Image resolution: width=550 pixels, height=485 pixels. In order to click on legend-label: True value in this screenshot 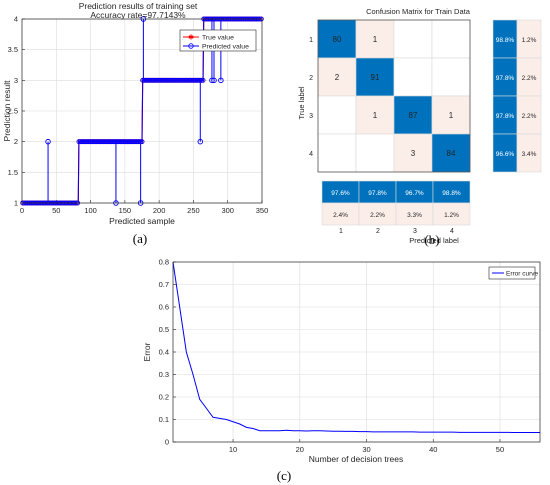, I will do `click(218, 37)`.